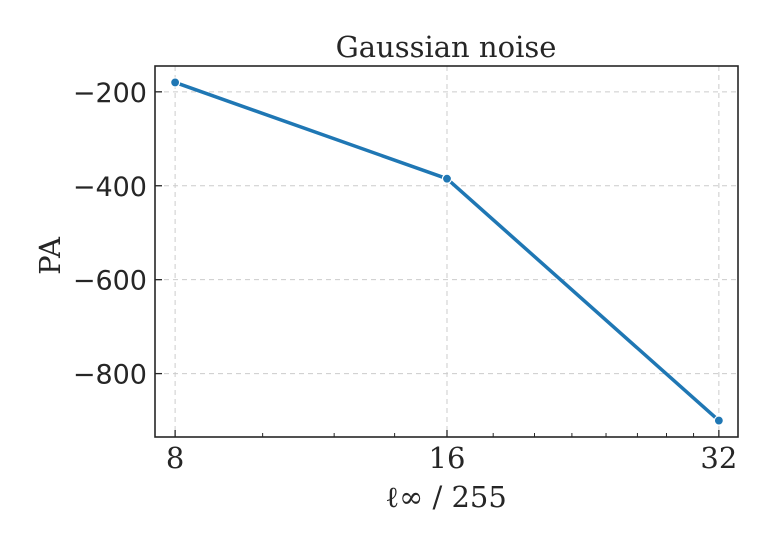 The image size is (772, 545). Describe the element at coordinates (50, 255) in the screenshot. I see `y-axis-label: PA` at that location.